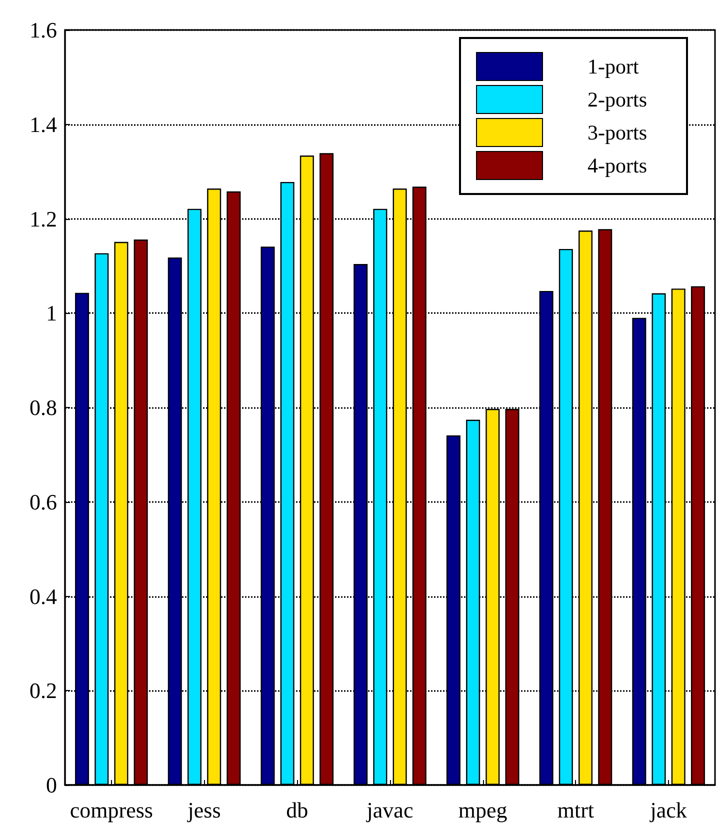 The width and height of the screenshot is (725, 840). What do you see at coordinates (51, 313) in the screenshot?
I see `y-tick-label: 1` at bounding box center [51, 313].